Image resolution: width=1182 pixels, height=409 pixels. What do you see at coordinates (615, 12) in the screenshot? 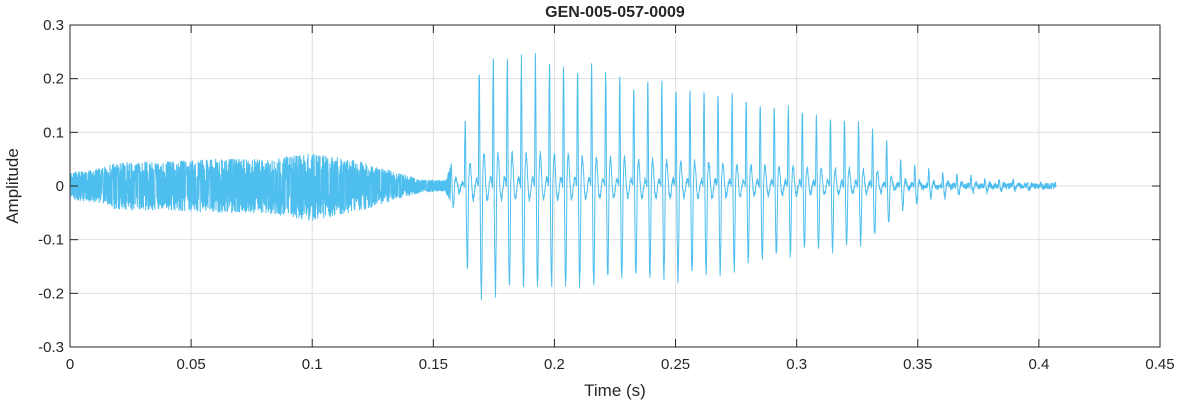
I see `chart-title: GEN-005-057-0009` at bounding box center [615, 12].